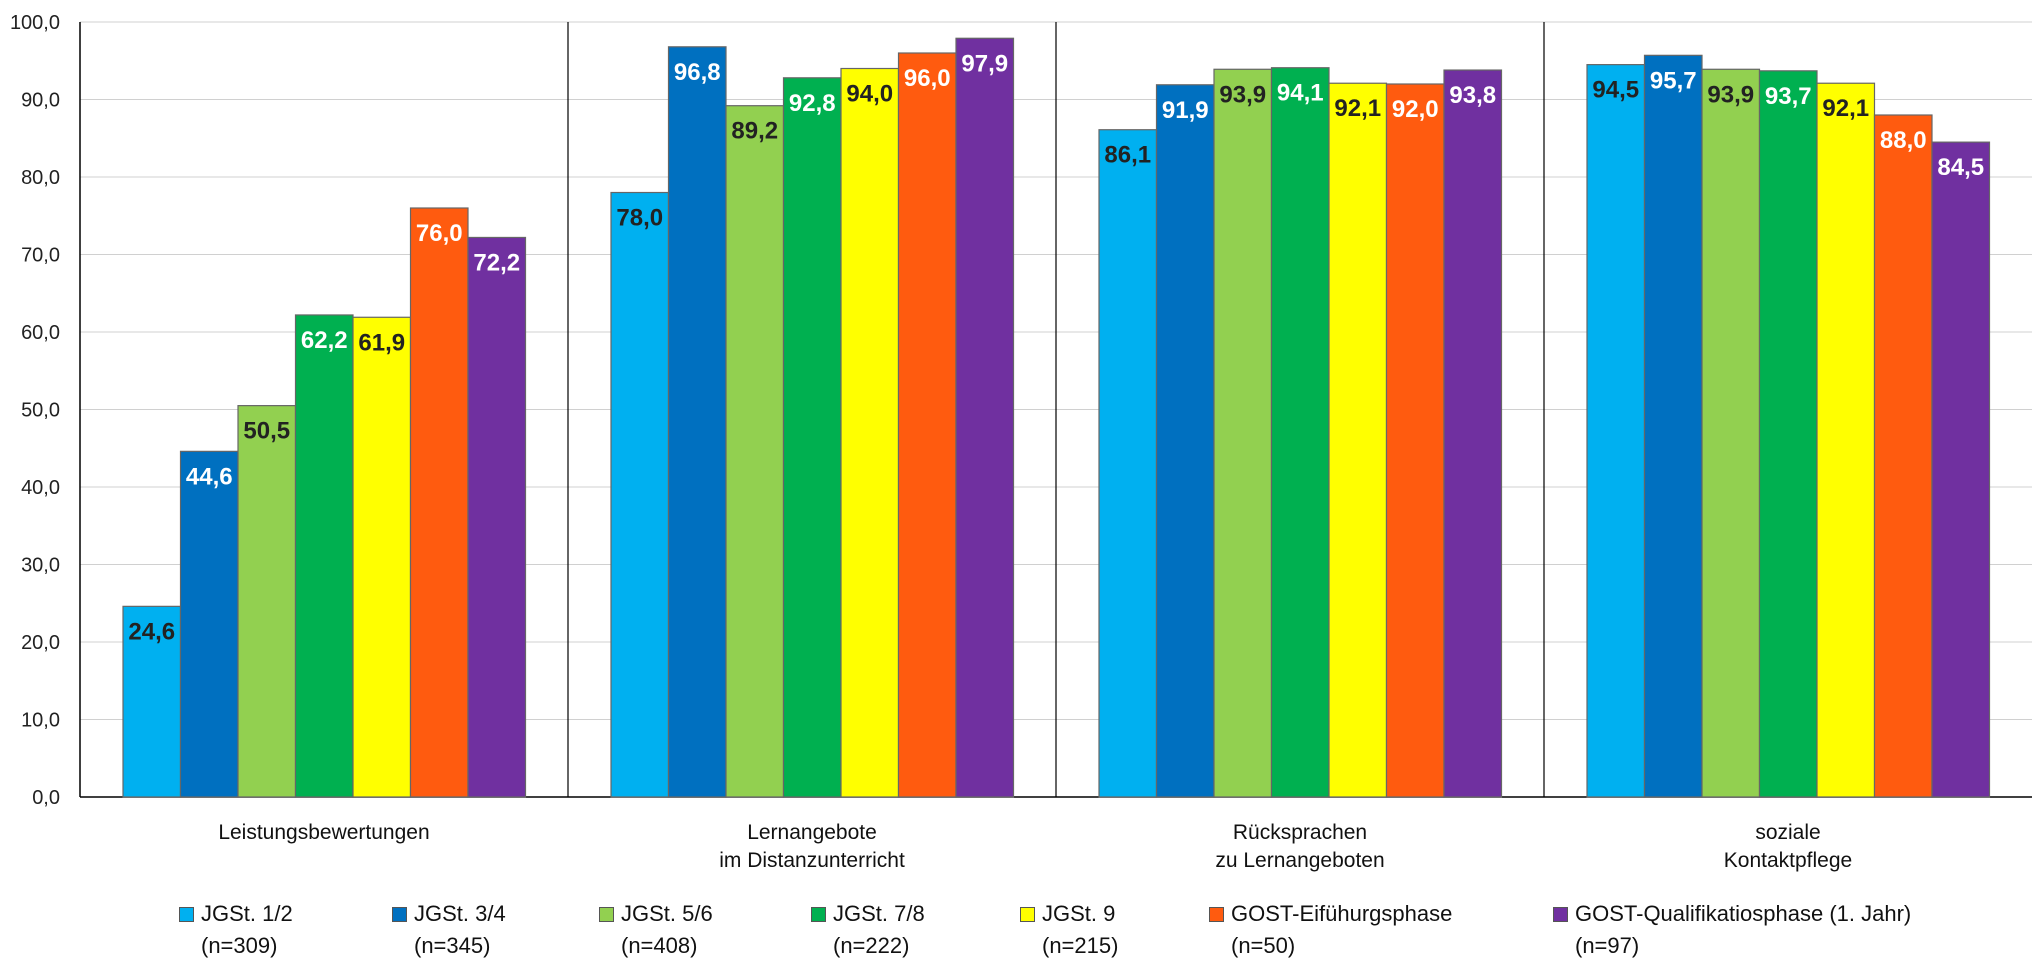 This screenshot has height=966, width=2032. I want to click on category-label: Kontaktpflege, so click(1788, 860).